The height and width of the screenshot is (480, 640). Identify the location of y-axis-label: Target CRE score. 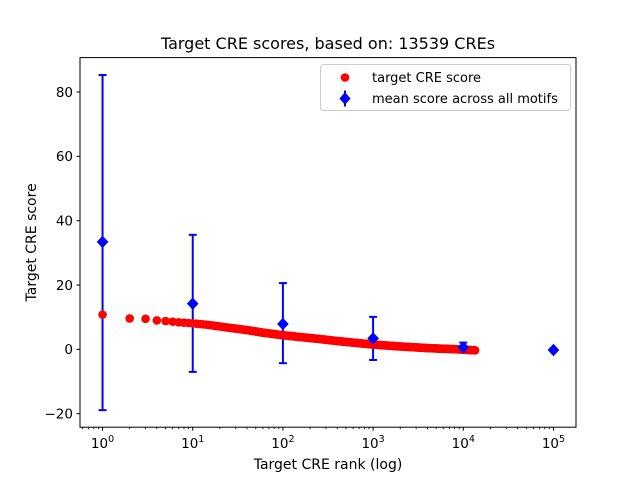
(32, 242).